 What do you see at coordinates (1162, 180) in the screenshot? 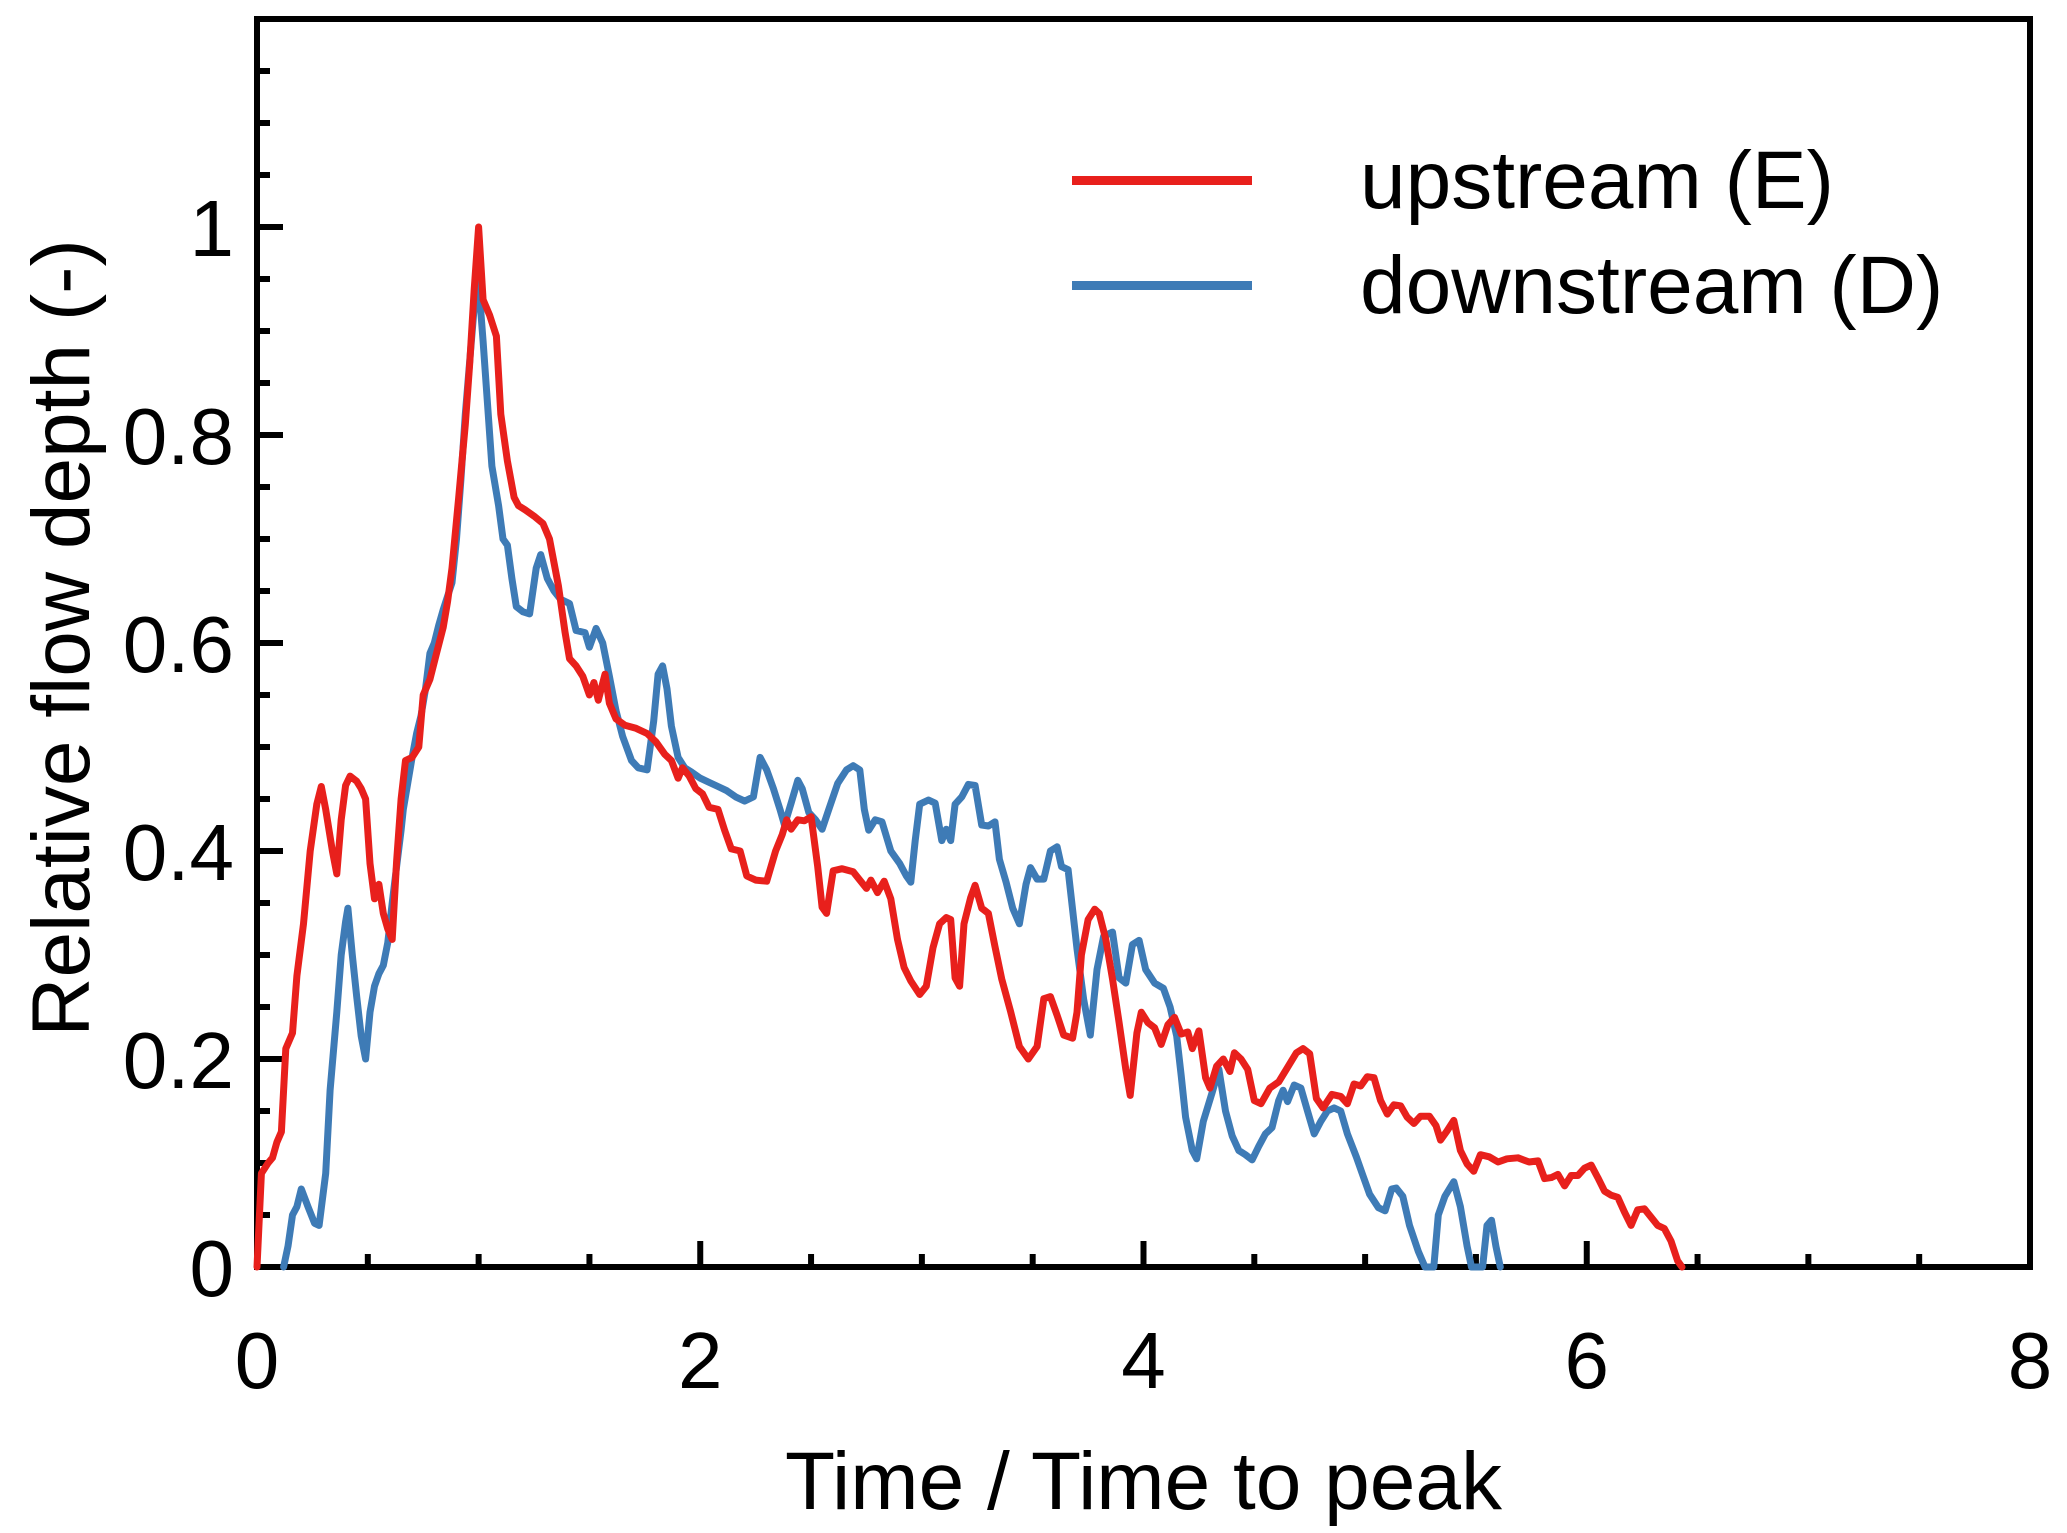
I see `legend-line-sample-upstream` at bounding box center [1162, 180].